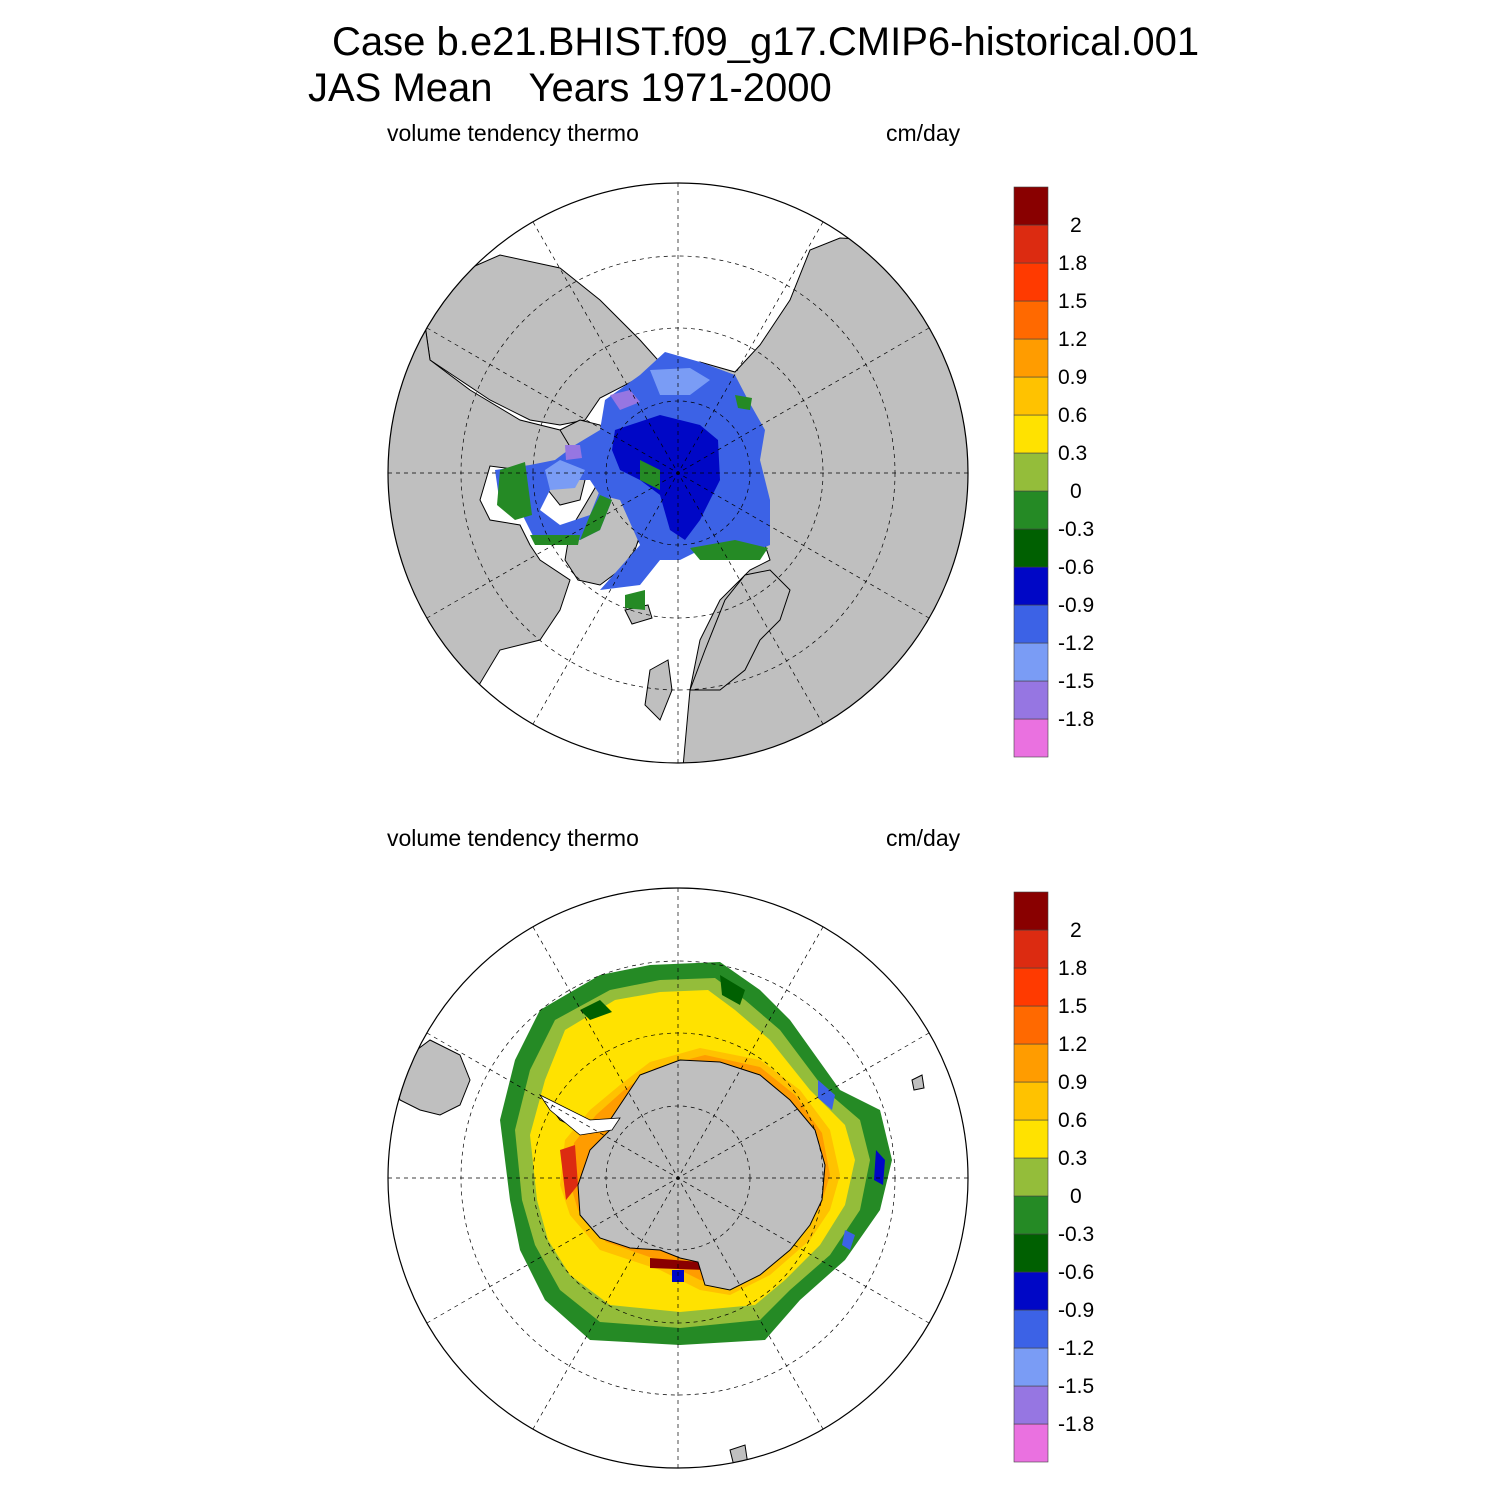  What do you see at coordinates (1076, 1234) in the screenshot?
I see `south-colorbar-label: -0.3` at bounding box center [1076, 1234].